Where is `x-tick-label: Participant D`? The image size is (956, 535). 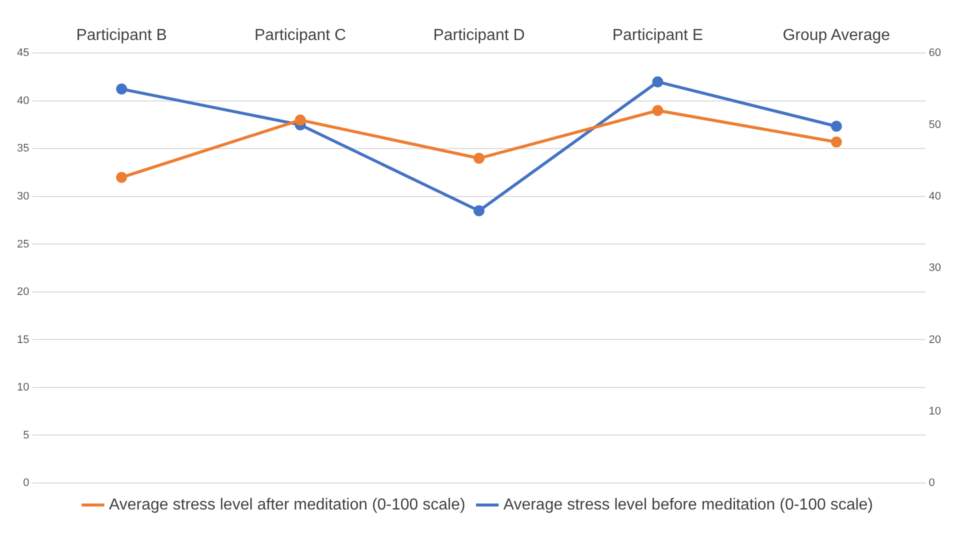
x-tick-label: Participant D is located at coordinates (479, 35).